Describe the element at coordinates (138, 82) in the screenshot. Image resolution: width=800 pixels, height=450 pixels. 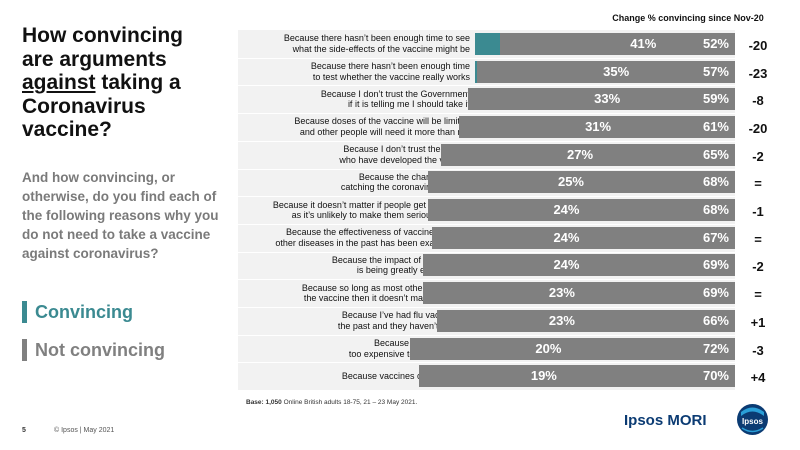
I see `title-line-3: taking a` at that location.